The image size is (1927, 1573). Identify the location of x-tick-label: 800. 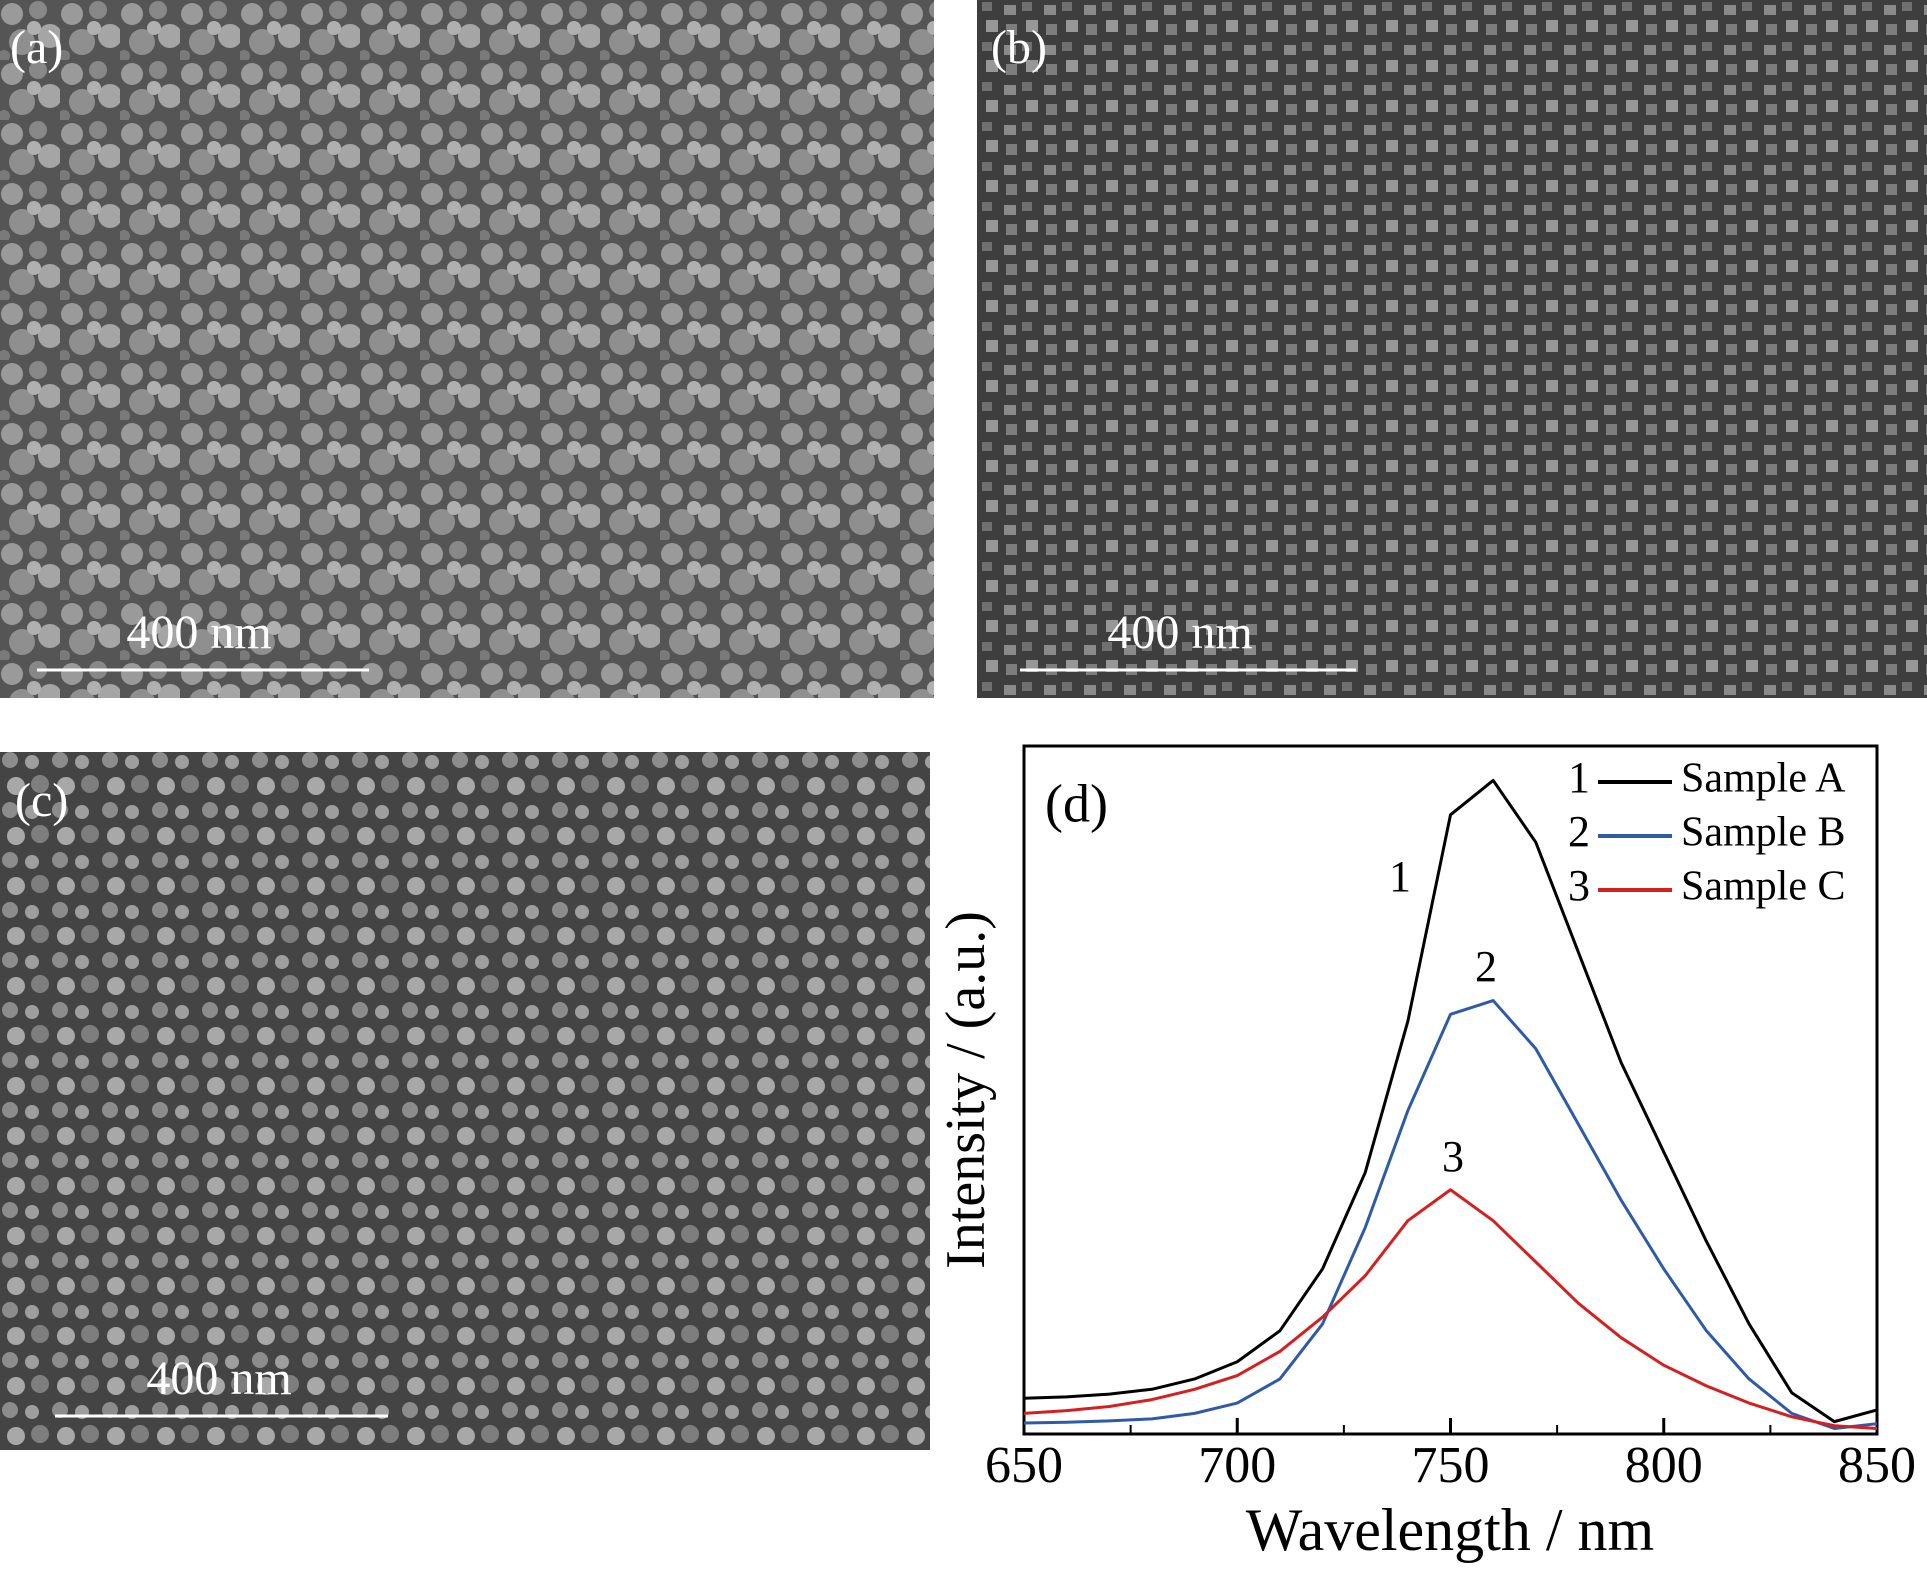
(1664, 1465).